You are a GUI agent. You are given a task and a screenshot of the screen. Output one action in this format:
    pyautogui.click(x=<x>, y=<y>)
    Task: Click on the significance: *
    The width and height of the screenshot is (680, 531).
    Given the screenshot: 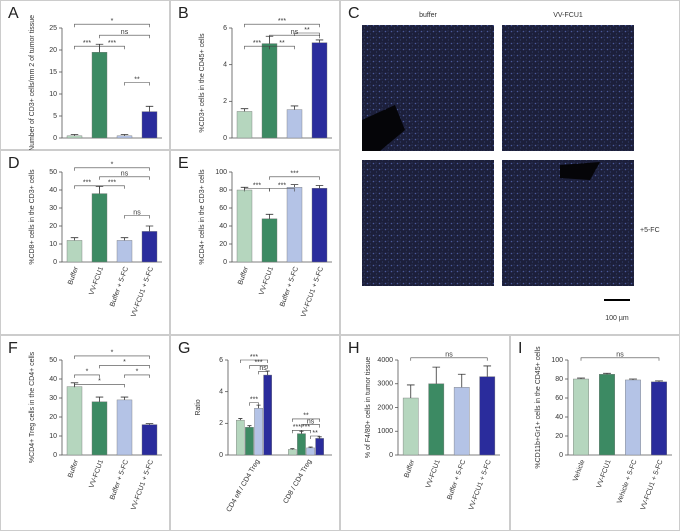 What is the action you would take?
    pyautogui.click(x=124, y=362)
    